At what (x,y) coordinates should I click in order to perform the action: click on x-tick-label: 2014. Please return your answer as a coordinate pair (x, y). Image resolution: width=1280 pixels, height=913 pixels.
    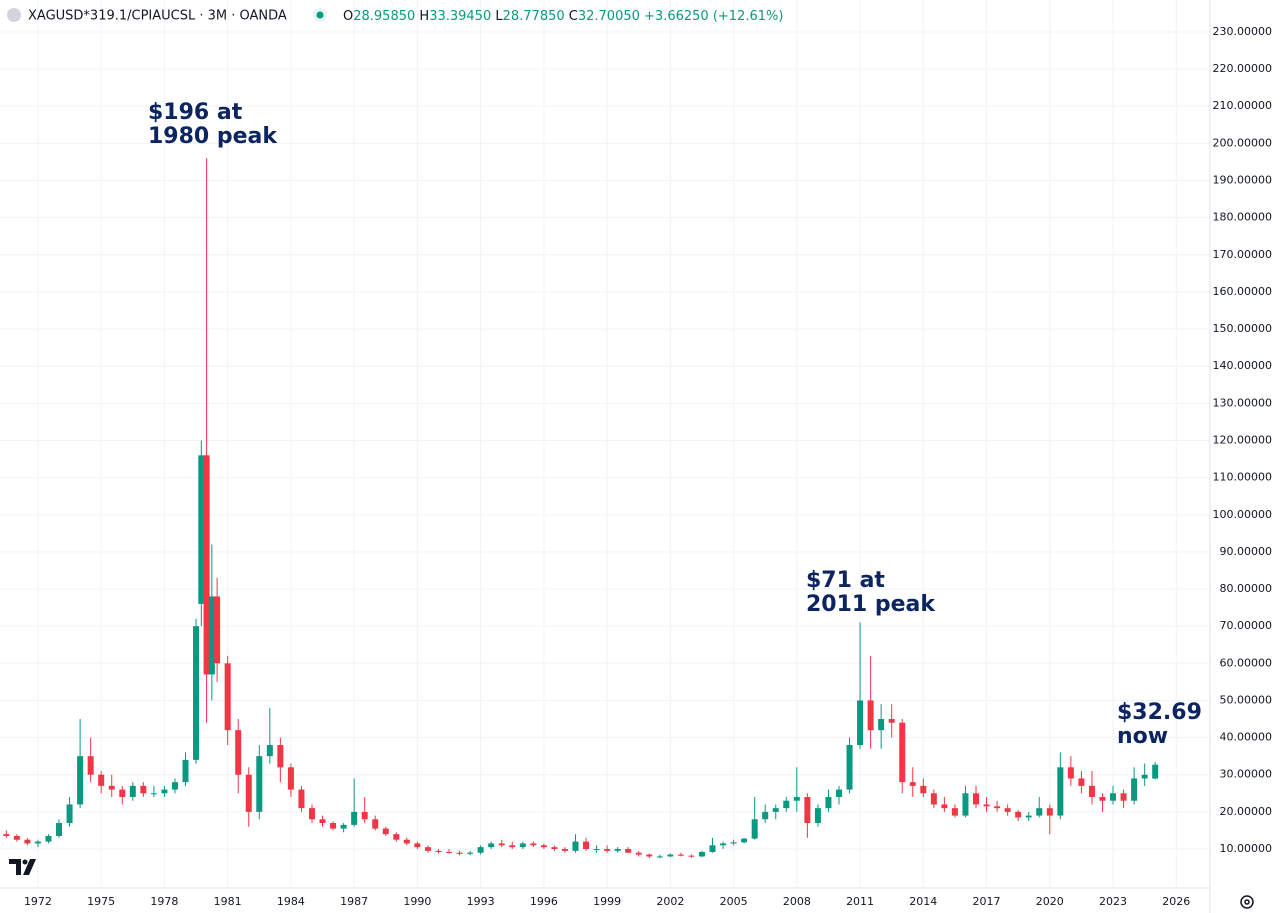
    Looking at the image, I should click on (923, 901).